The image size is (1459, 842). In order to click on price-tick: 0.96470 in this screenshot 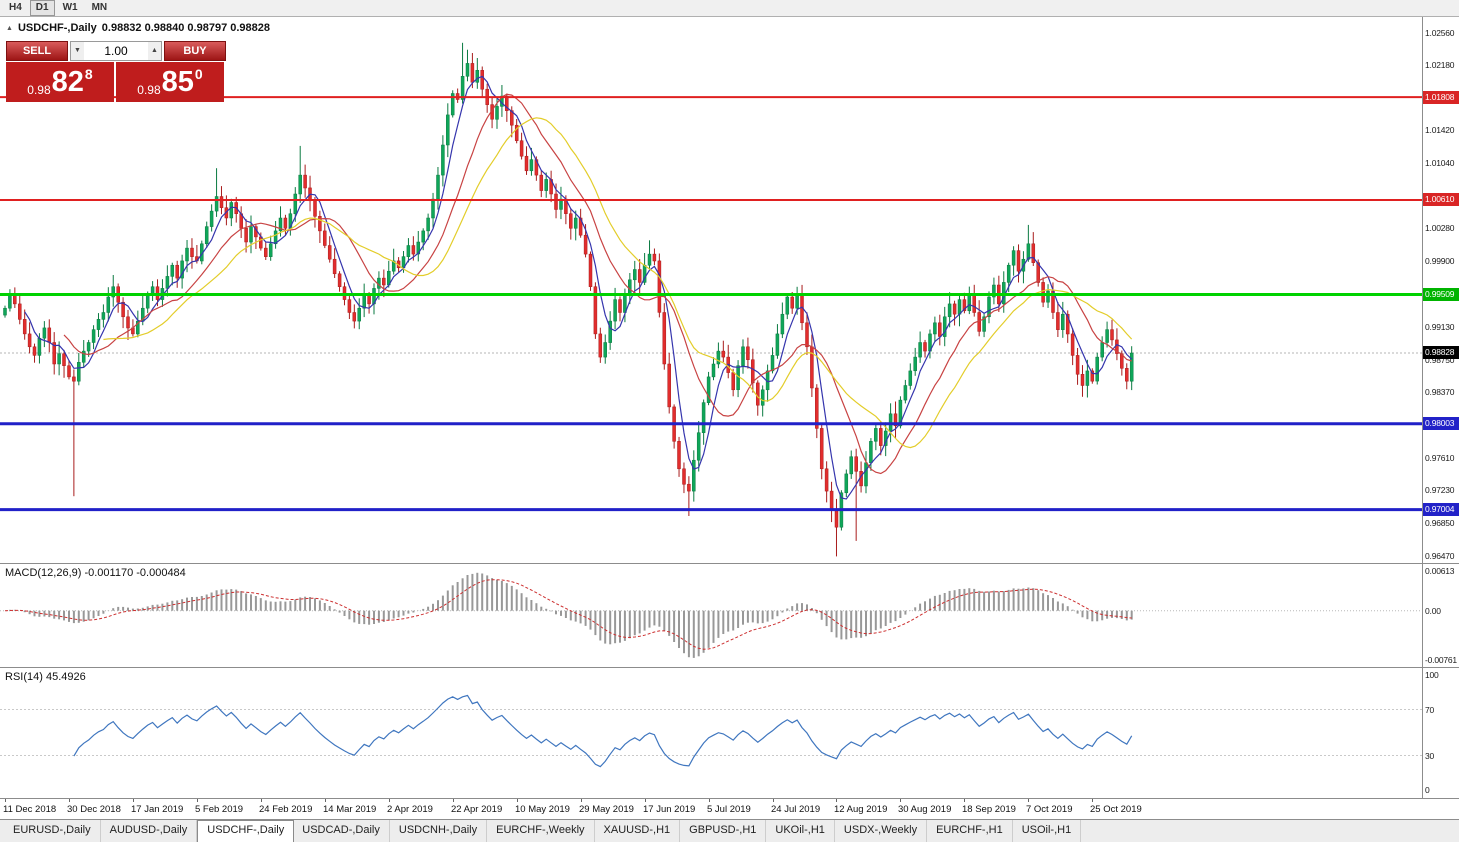, I will do `click(1440, 555)`.